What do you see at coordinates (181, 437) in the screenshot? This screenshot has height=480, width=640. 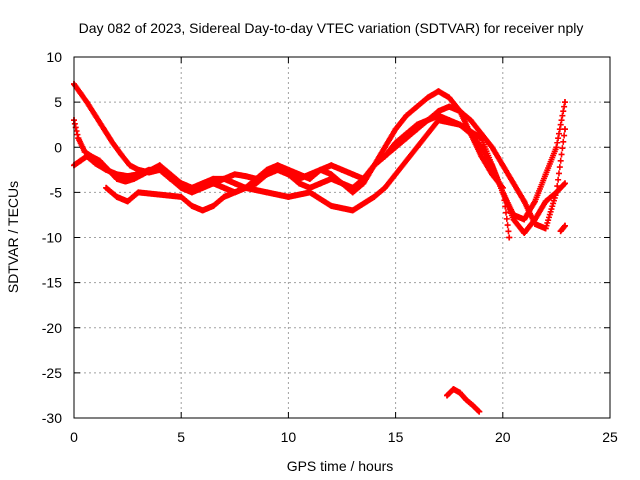 I see `x-tick-label: 5` at bounding box center [181, 437].